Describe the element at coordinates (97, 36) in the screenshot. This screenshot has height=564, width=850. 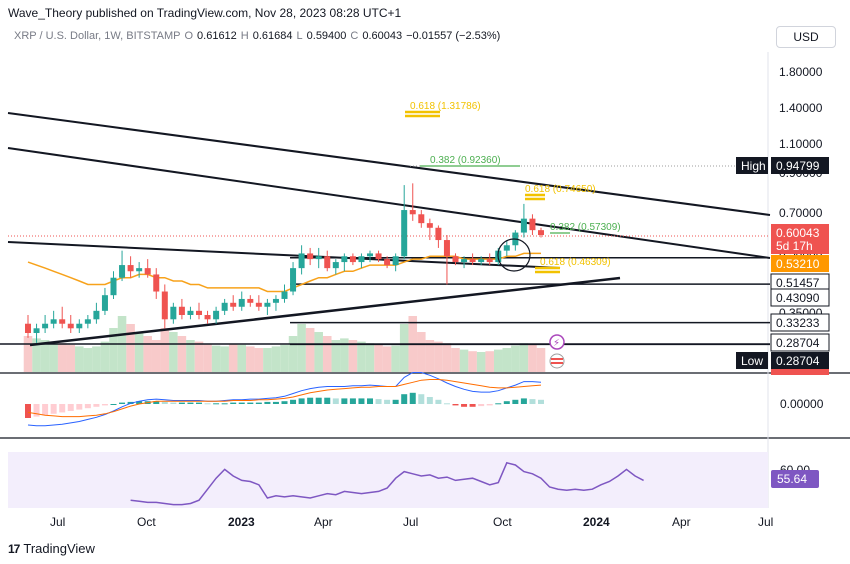
I see `symbol-name: XRP / U.S. Dollar, 1W, BITSTAMP` at that location.